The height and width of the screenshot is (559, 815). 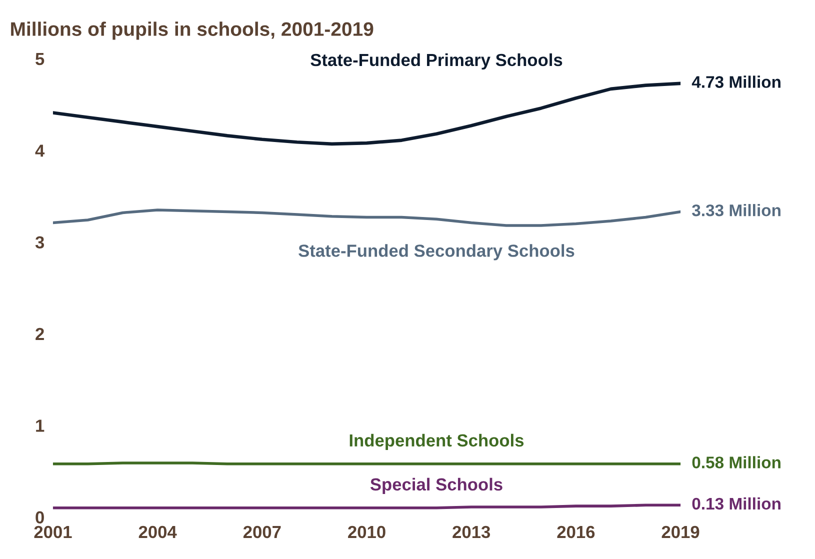 What do you see at coordinates (436, 252) in the screenshot?
I see `series-label: State-Funded Secondary Schools` at bounding box center [436, 252].